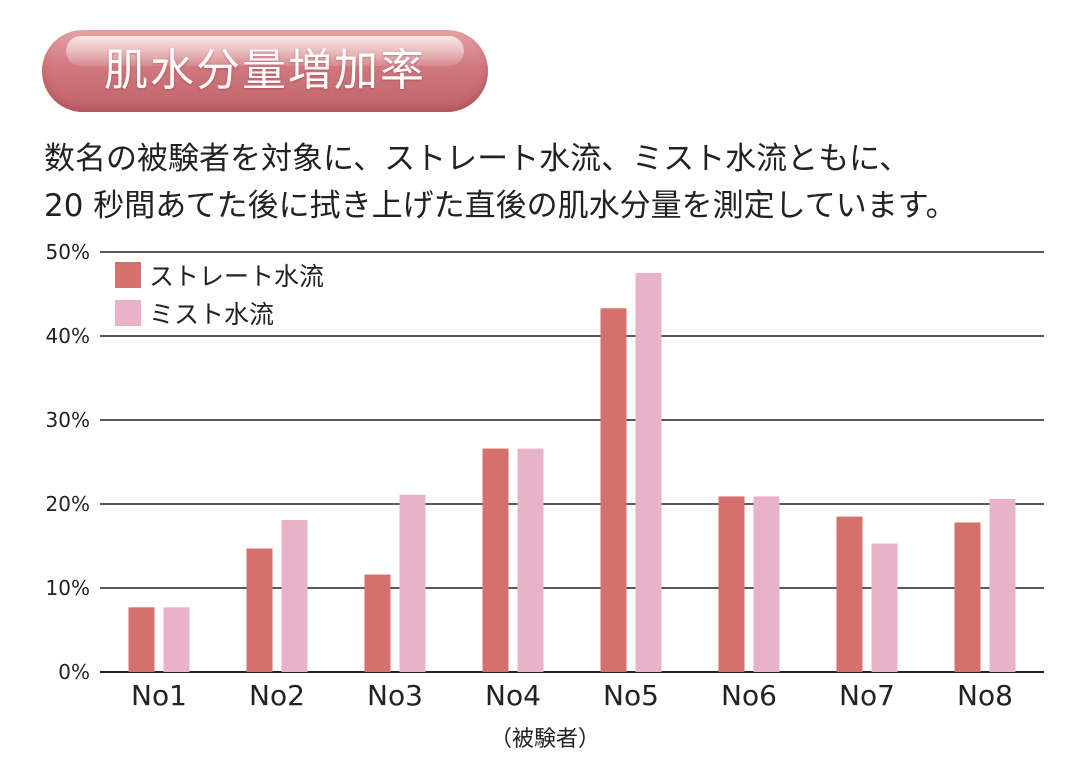  Describe the element at coordinates (68, 462) in the screenshot. I see `y-tick-labels: 0% 10% 20% 30% 40% 50%` at that location.